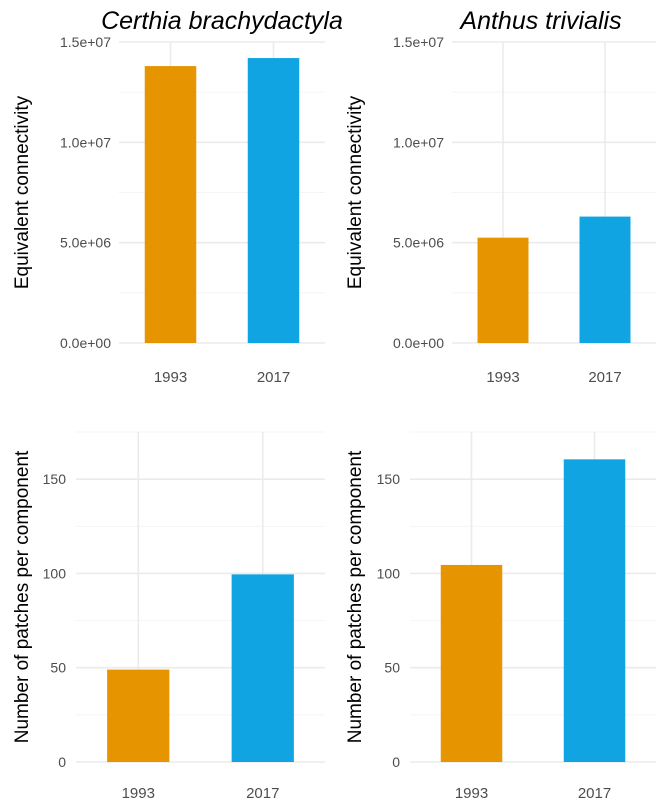 Image resolution: width=658 pixels, height=805 pixels. What do you see at coordinates (539, 21) in the screenshot?
I see `panel-title: Anthus trivialis` at bounding box center [539, 21].